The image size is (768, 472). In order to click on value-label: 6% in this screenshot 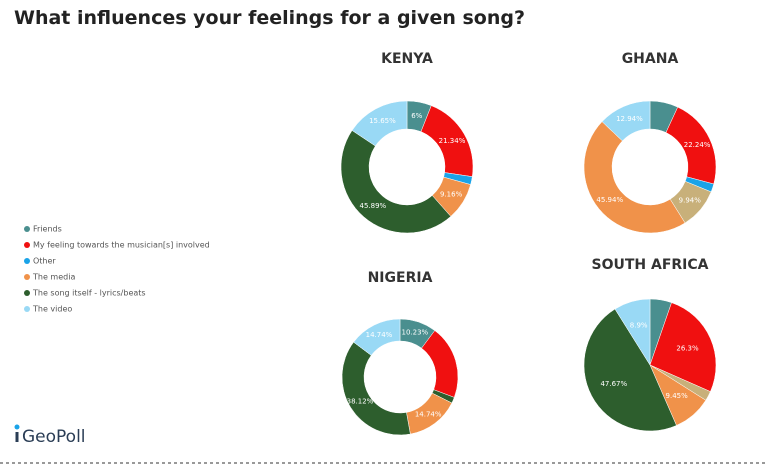, I will do `click(416, 116)`.